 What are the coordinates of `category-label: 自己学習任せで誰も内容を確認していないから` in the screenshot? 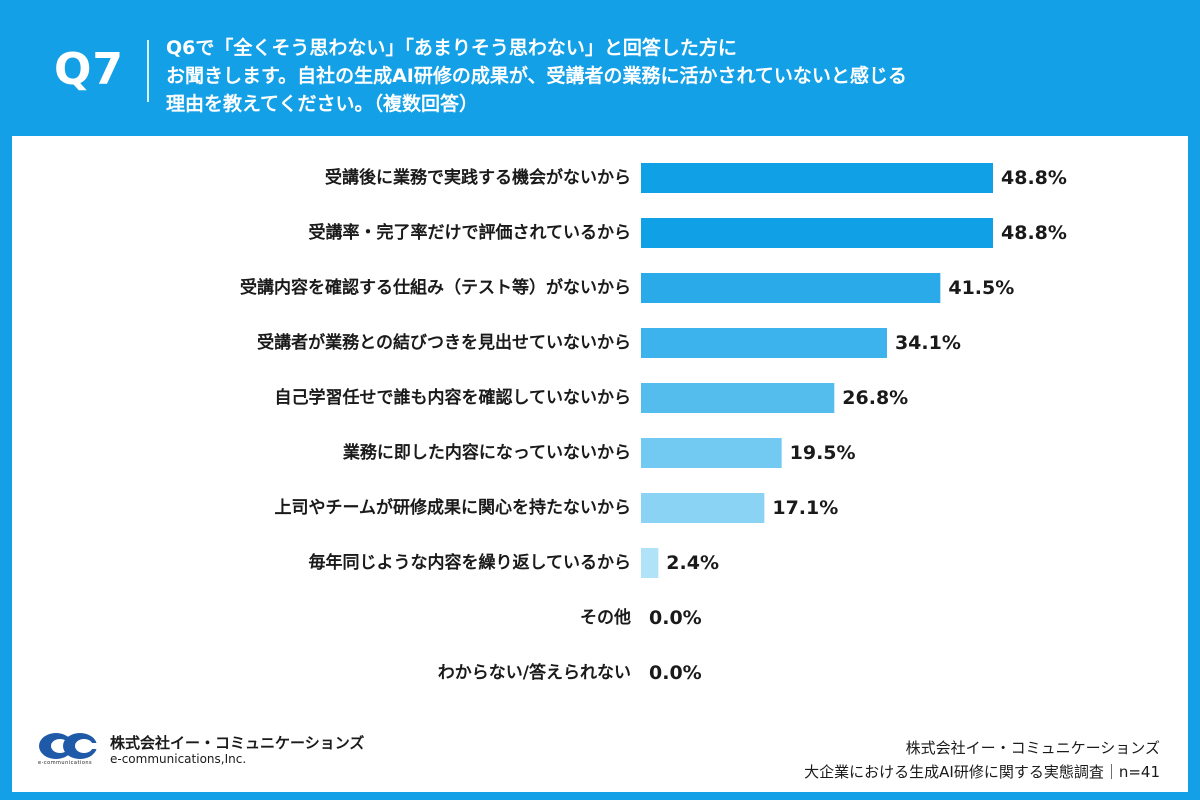 It's located at (453, 397).